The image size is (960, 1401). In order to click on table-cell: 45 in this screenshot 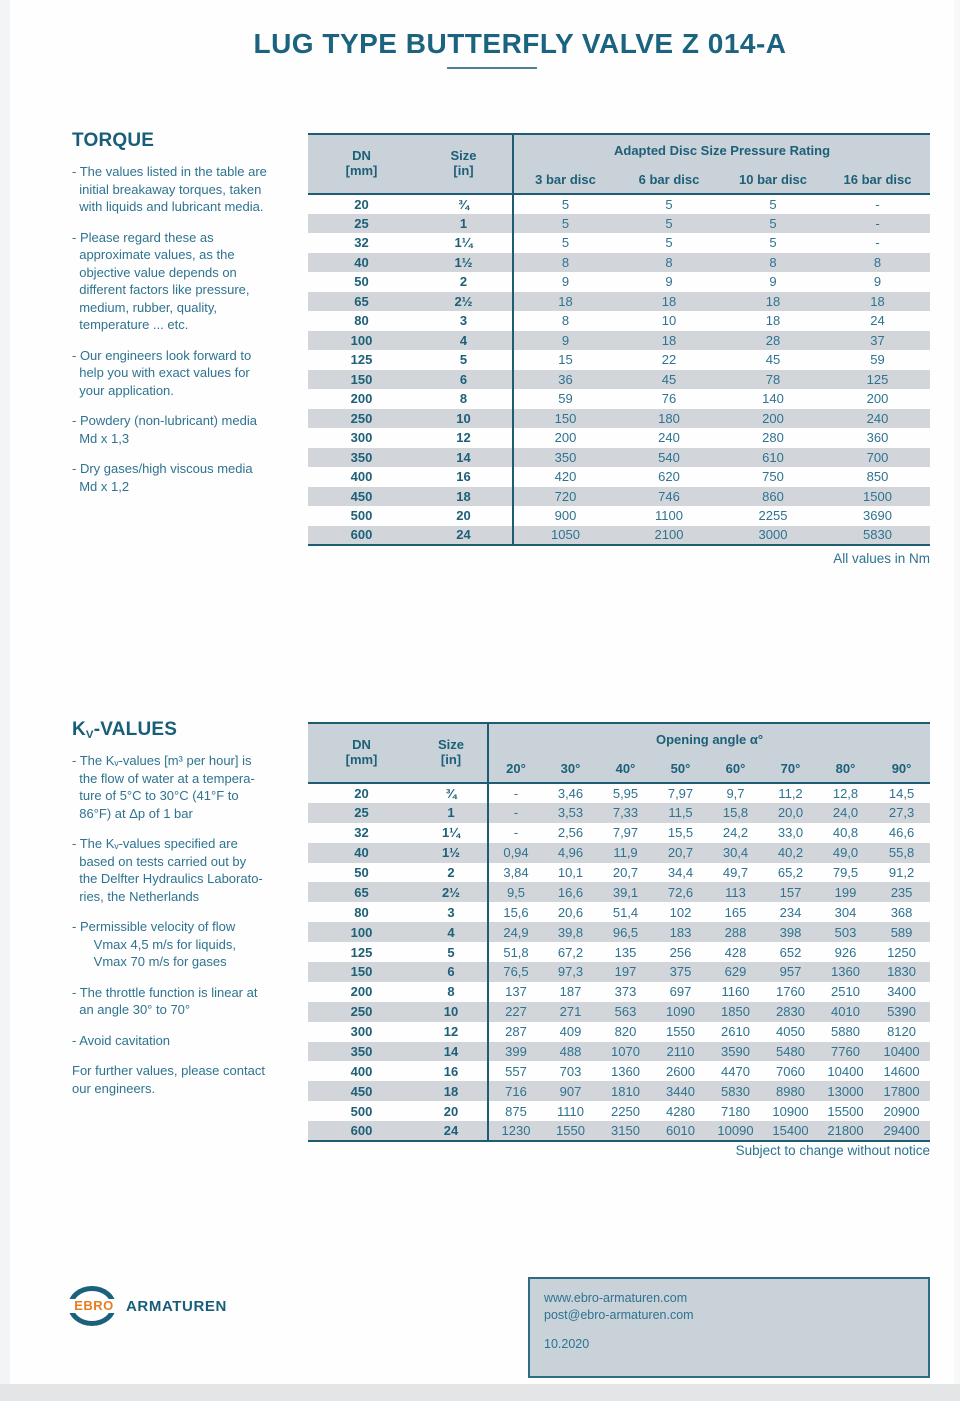, I will do `click(773, 360)`.